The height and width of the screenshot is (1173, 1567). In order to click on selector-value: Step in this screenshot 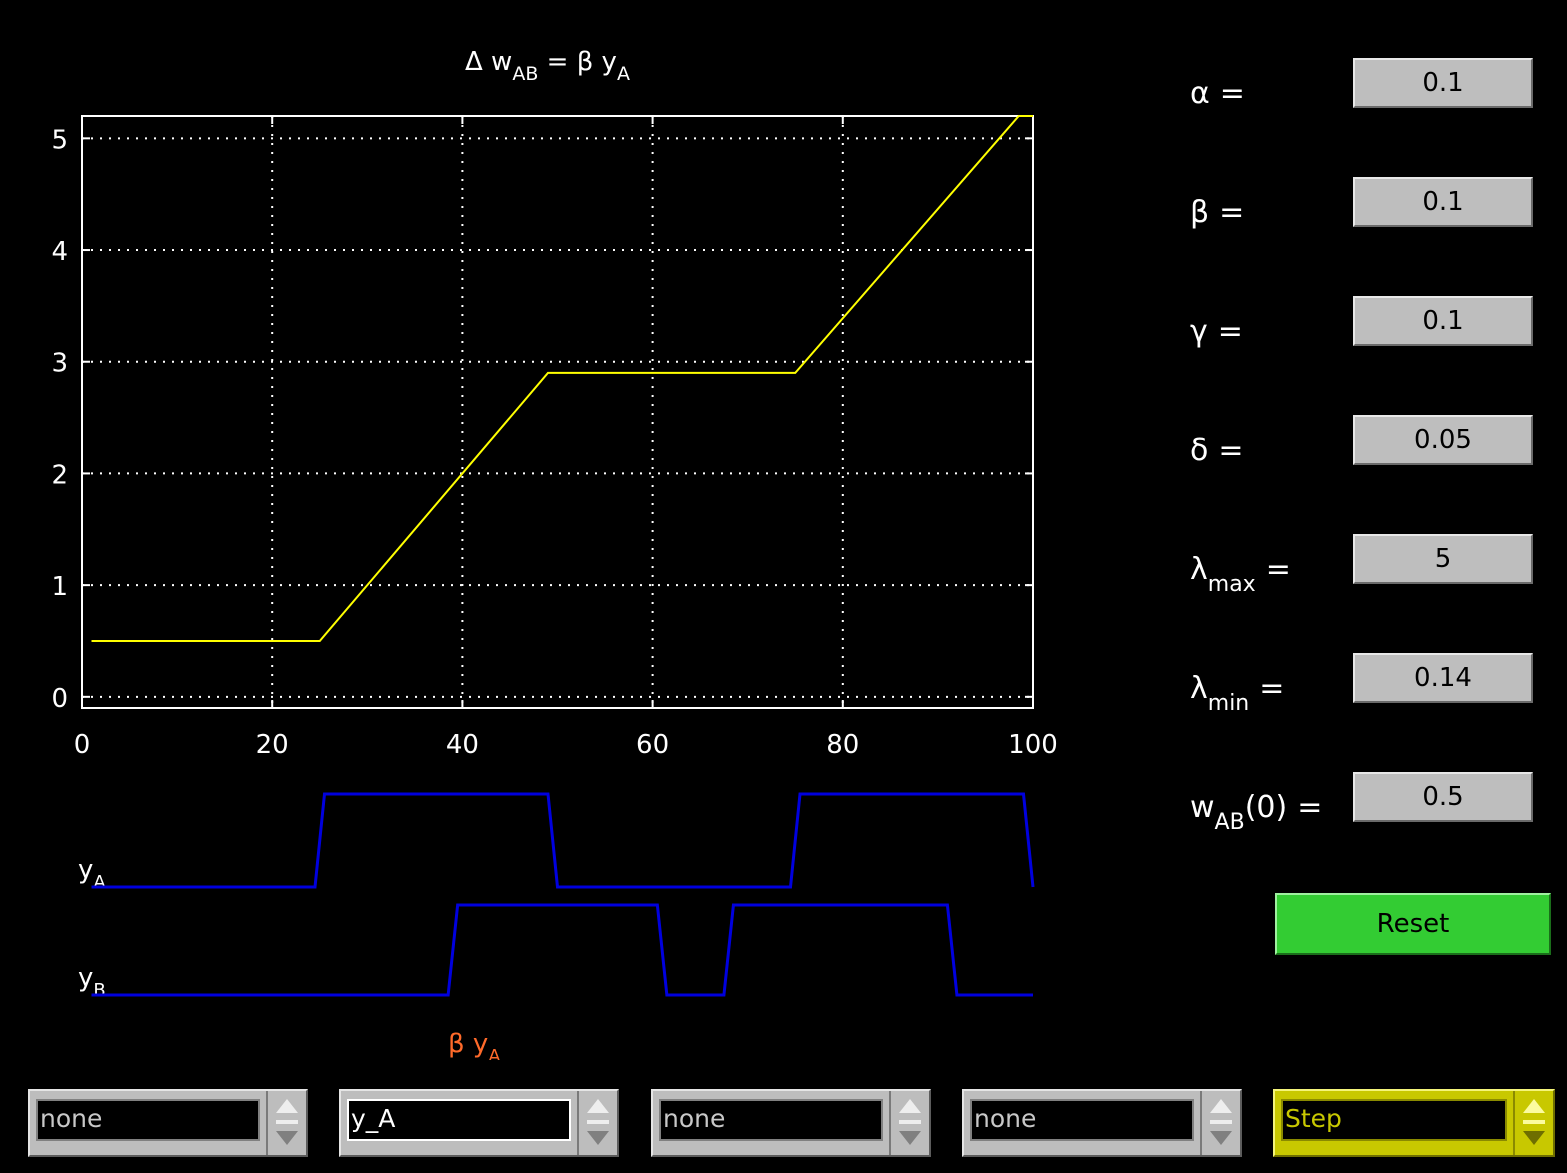, I will do `click(1394, 1120)`.